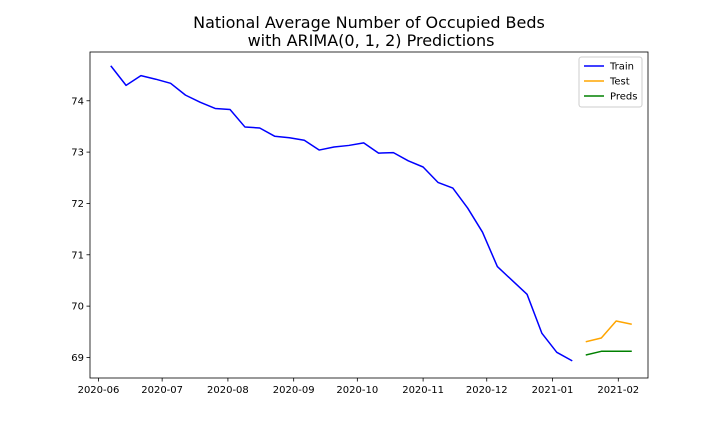 This screenshot has width=720, height=437. What do you see at coordinates (619, 82) in the screenshot?
I see `legend-label-test: Test` at bounding box center [619, 82].